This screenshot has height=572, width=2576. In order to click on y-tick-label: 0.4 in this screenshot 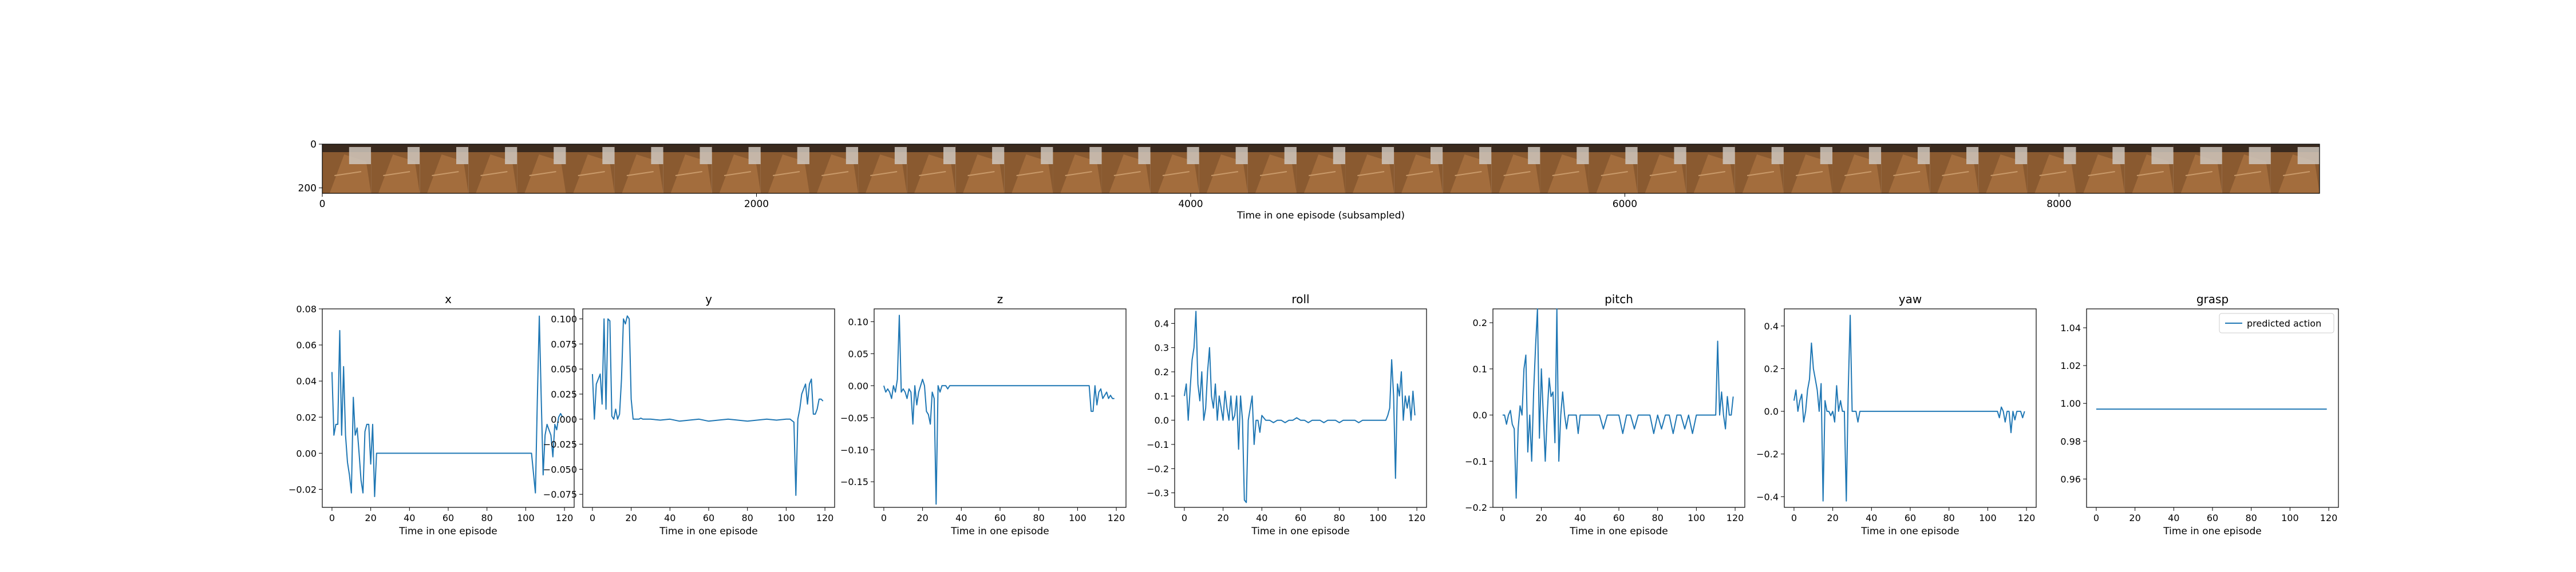, I will do `click(1162, 323)`.